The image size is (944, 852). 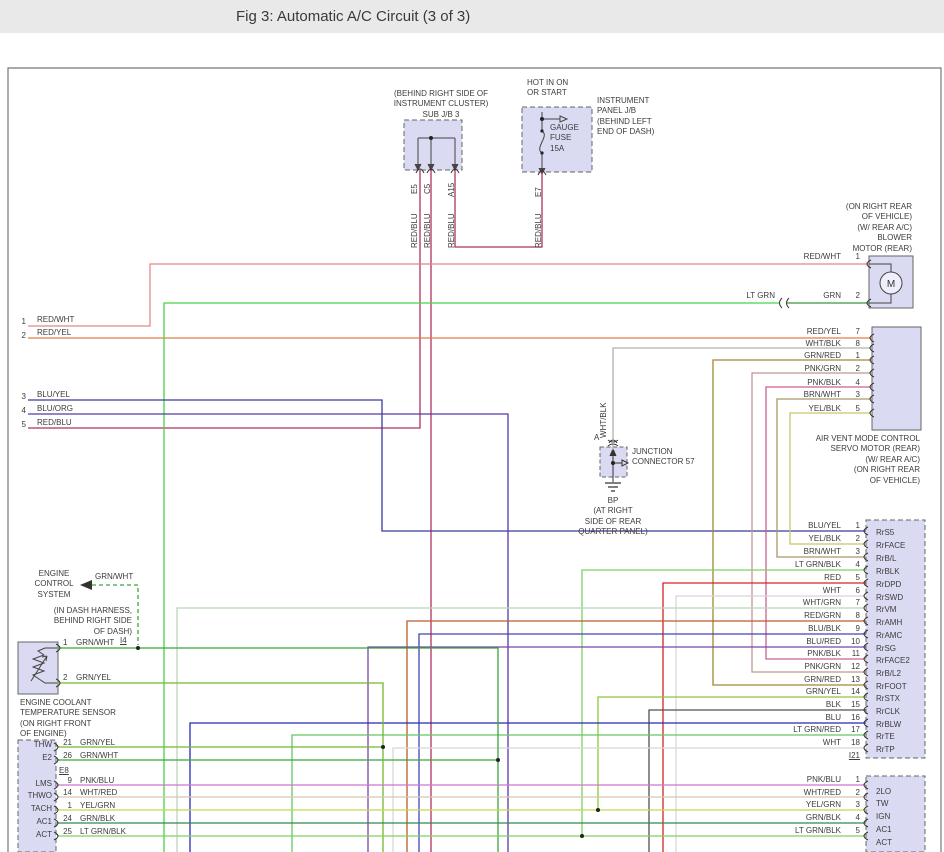 I want to click on connector-id-i21: I21, so click(x=854, y=755).